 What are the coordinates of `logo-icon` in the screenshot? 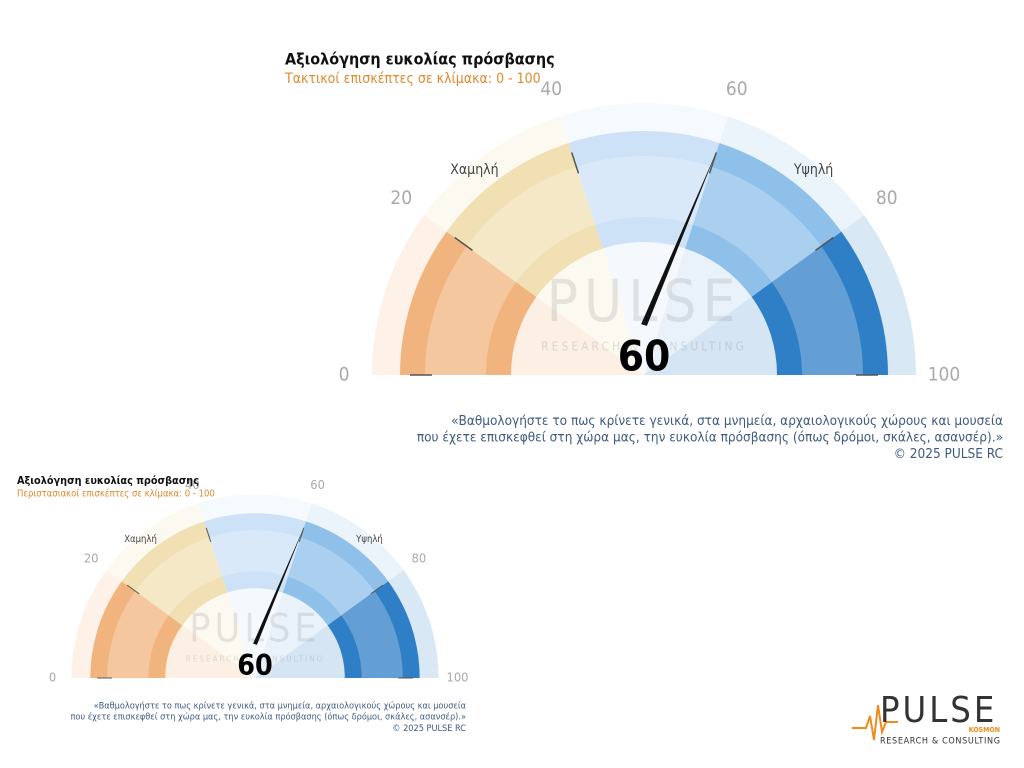 It's located at (875, 722).